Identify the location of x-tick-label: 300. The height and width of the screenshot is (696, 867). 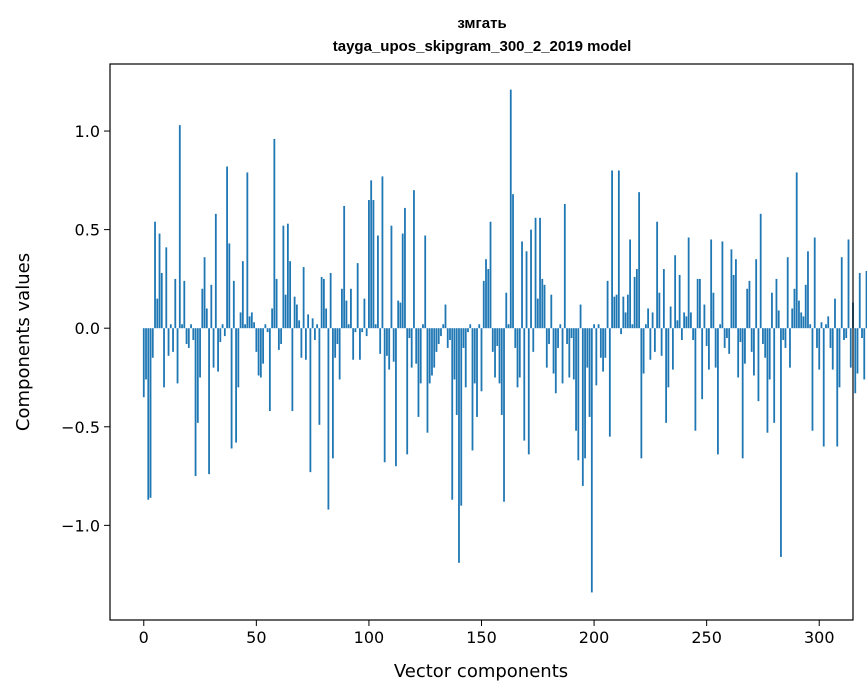
(819, 637).